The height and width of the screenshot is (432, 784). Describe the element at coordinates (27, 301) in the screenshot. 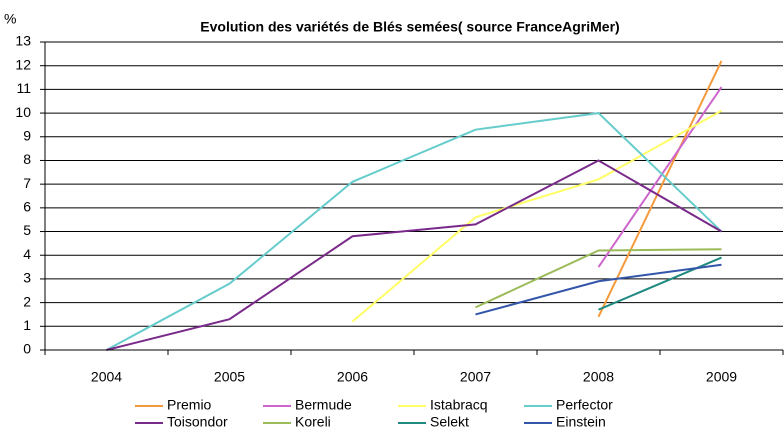

I see `y-tick-label: 2` at that location.